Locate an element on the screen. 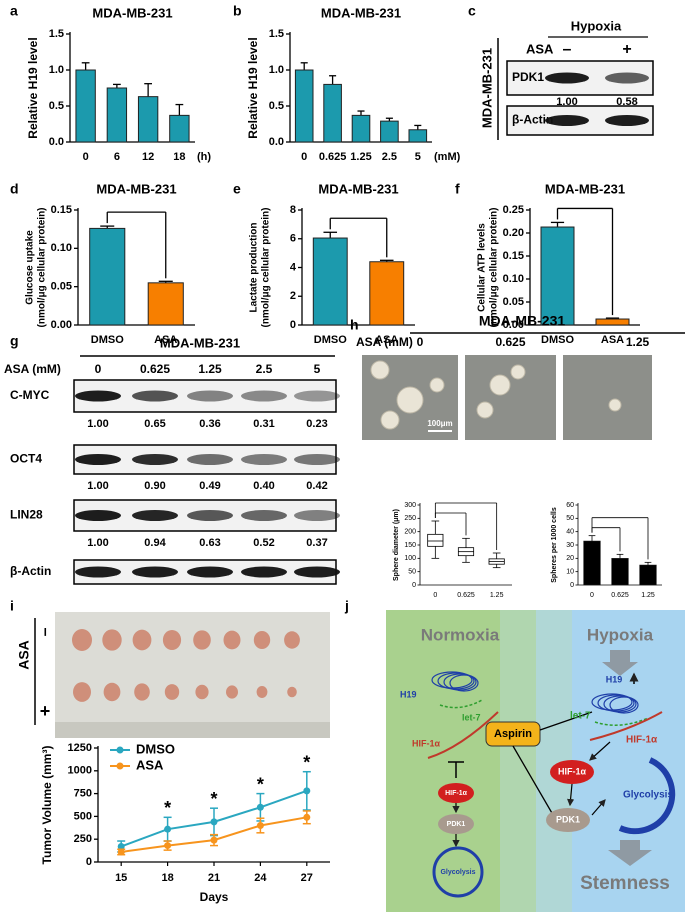 Image resolution: width=685 pixels, height=917 pixels. x-tick-label: 15 is located at coordinates (121, 878).